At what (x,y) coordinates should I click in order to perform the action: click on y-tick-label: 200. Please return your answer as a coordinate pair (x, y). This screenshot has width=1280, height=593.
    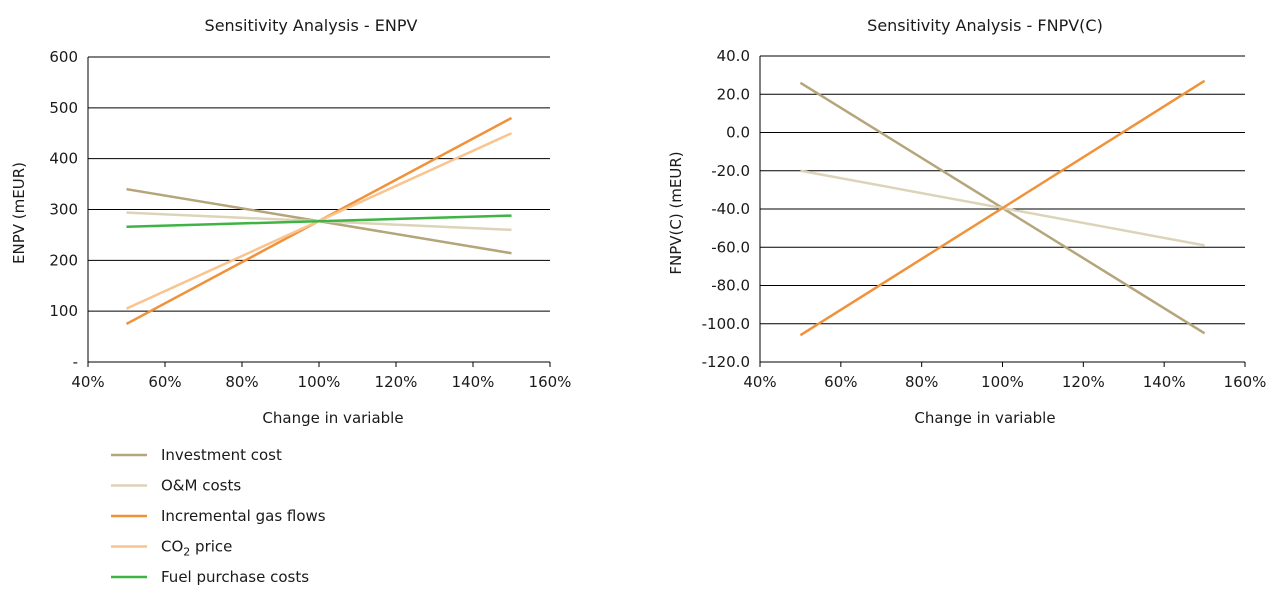
    Looking at the image, I should click on (63, 260).